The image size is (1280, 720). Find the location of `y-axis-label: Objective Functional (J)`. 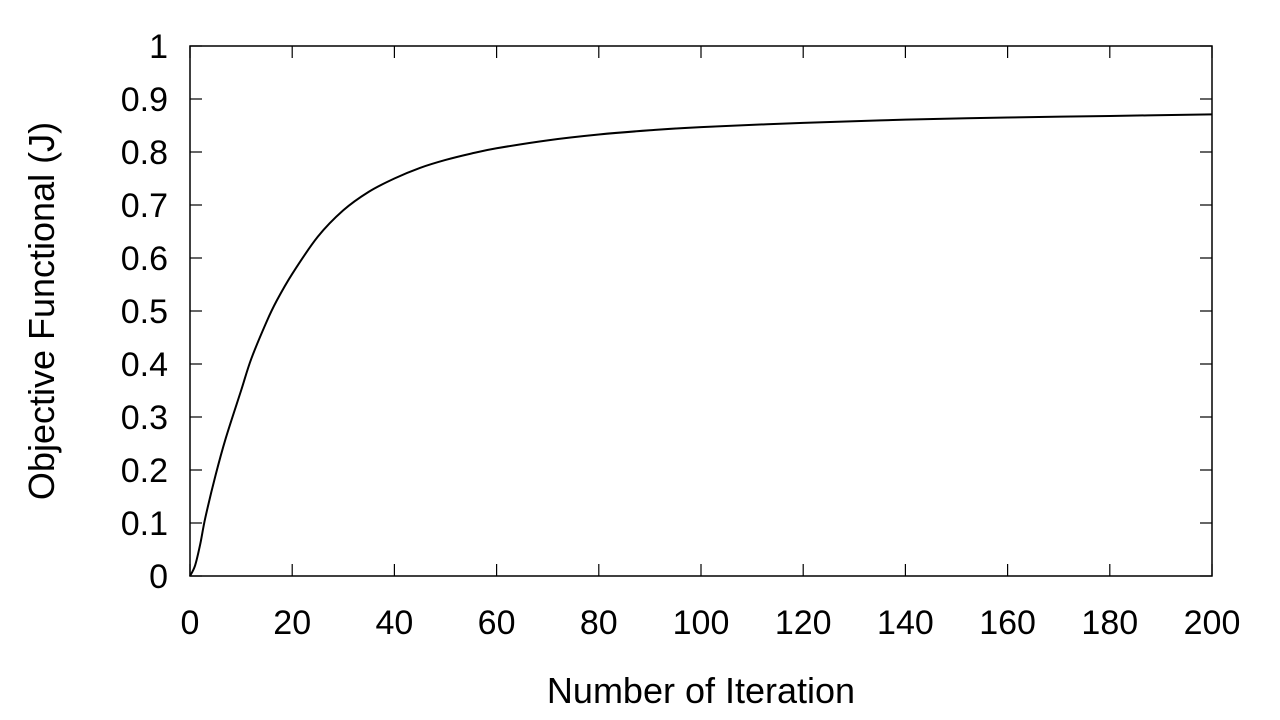

y-axis-label: Objective Functional (J) is located at coordinates (41, 311).